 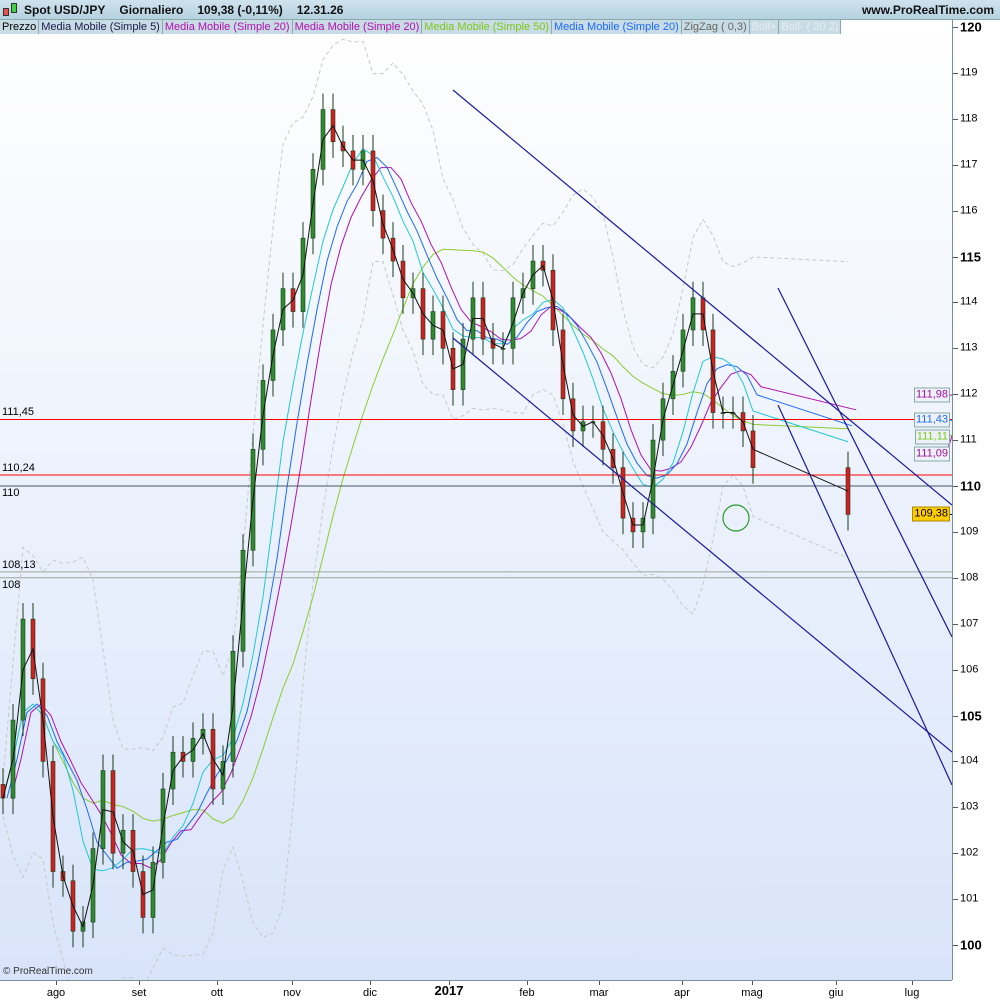 I want to click on level-label: 110,24, so click(x=18, y=467).